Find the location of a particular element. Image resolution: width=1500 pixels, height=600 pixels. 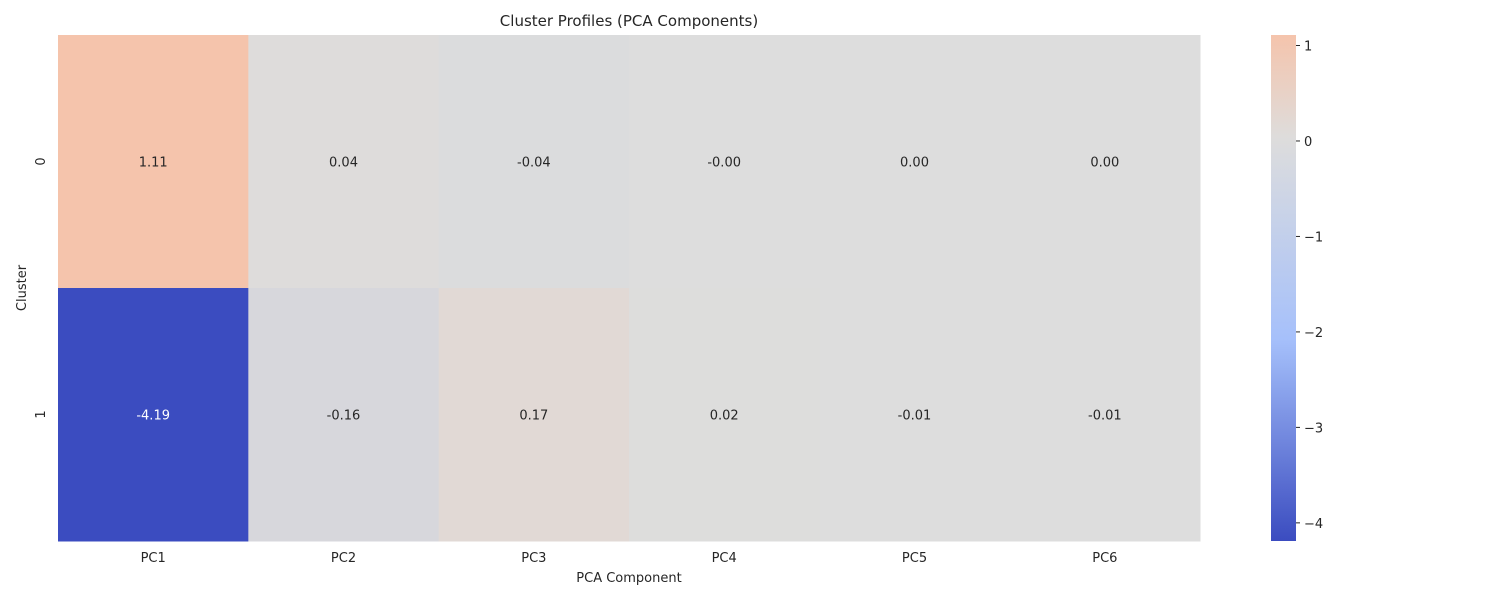

cell-value-label: 1.11 is located at coordinates (153, 163).